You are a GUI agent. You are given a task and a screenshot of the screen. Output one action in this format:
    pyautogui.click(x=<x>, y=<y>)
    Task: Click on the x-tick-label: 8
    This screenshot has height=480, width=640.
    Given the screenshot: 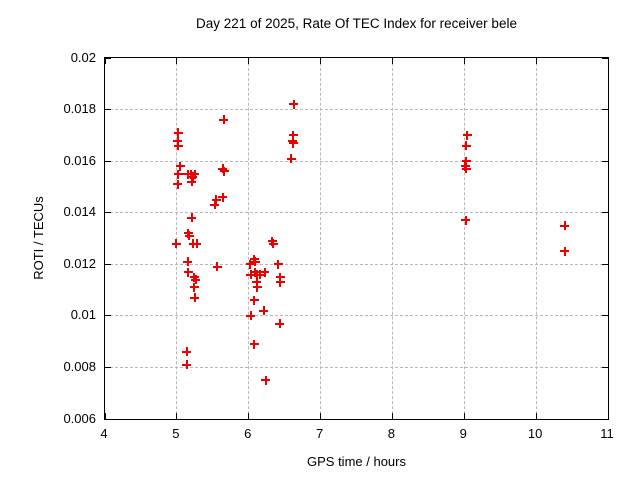 What is the action you would take?
    pyautogui.click(x=391, y=433)
    